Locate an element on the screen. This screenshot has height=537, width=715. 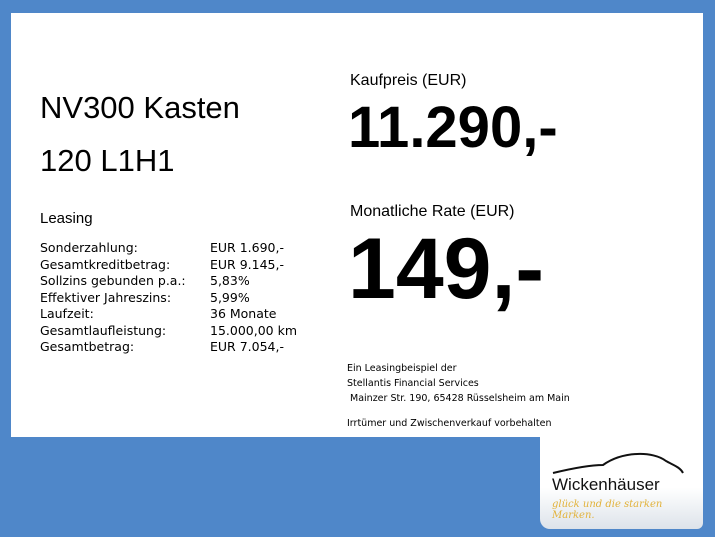
spec-label: Gesamtkreditbetrag: is located at coordinates (105, 264).